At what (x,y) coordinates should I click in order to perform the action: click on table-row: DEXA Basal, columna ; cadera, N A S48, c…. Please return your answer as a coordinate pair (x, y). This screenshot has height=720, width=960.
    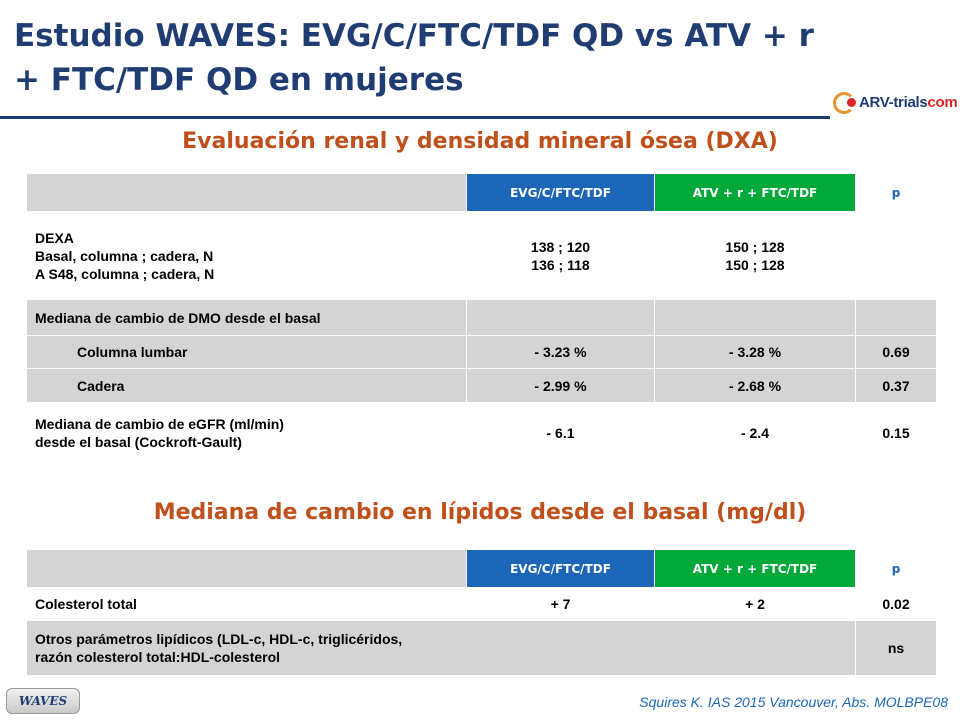
    Looking at the image, I should click on (481, 255).